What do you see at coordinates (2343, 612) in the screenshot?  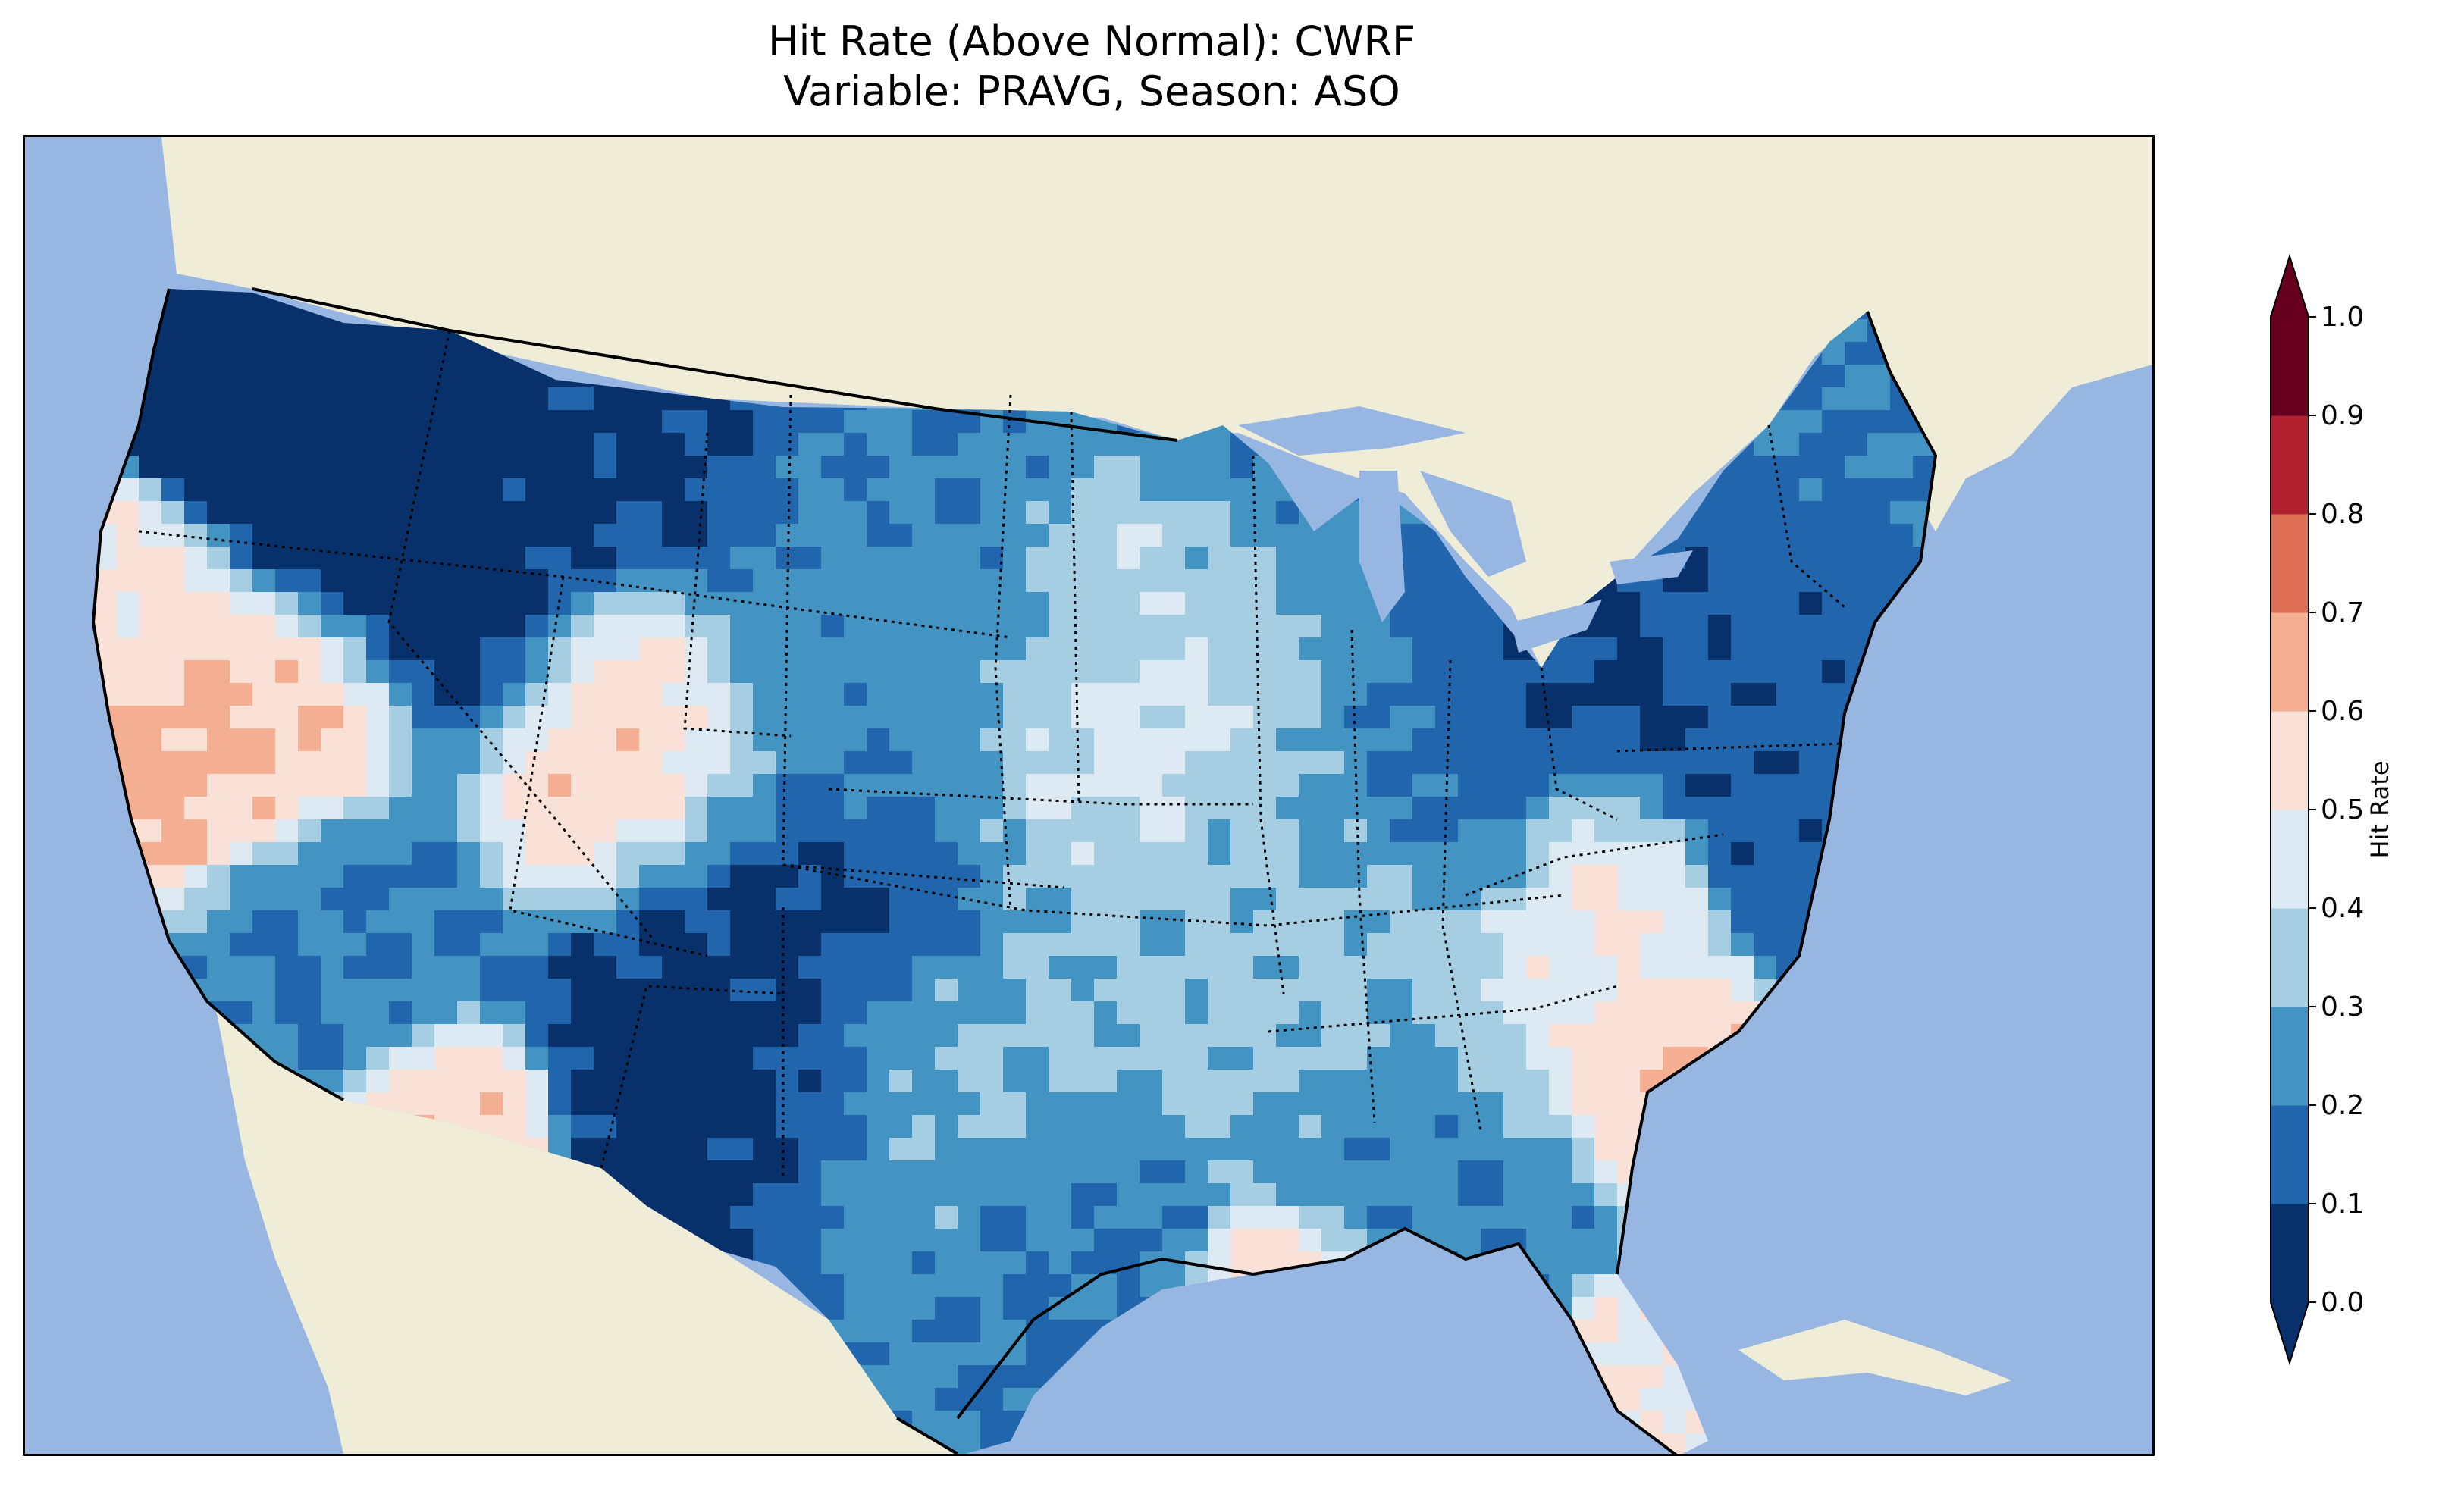 I see `colorbar-tick-label: 0.7` at bounding box center [2343, 612].